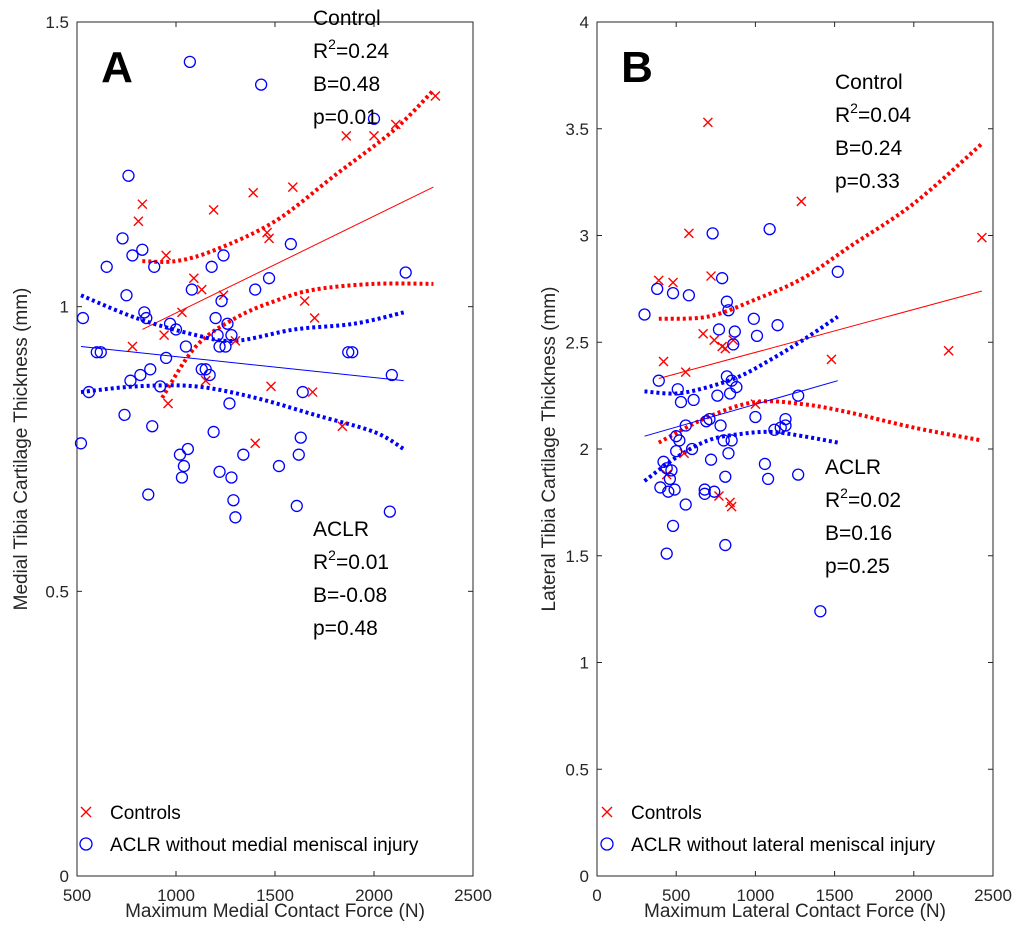  What do you see at coordinates (577, 769) in the screenshot?
I see `y-tick-label: 0.5` at bounding box center [577, 769].